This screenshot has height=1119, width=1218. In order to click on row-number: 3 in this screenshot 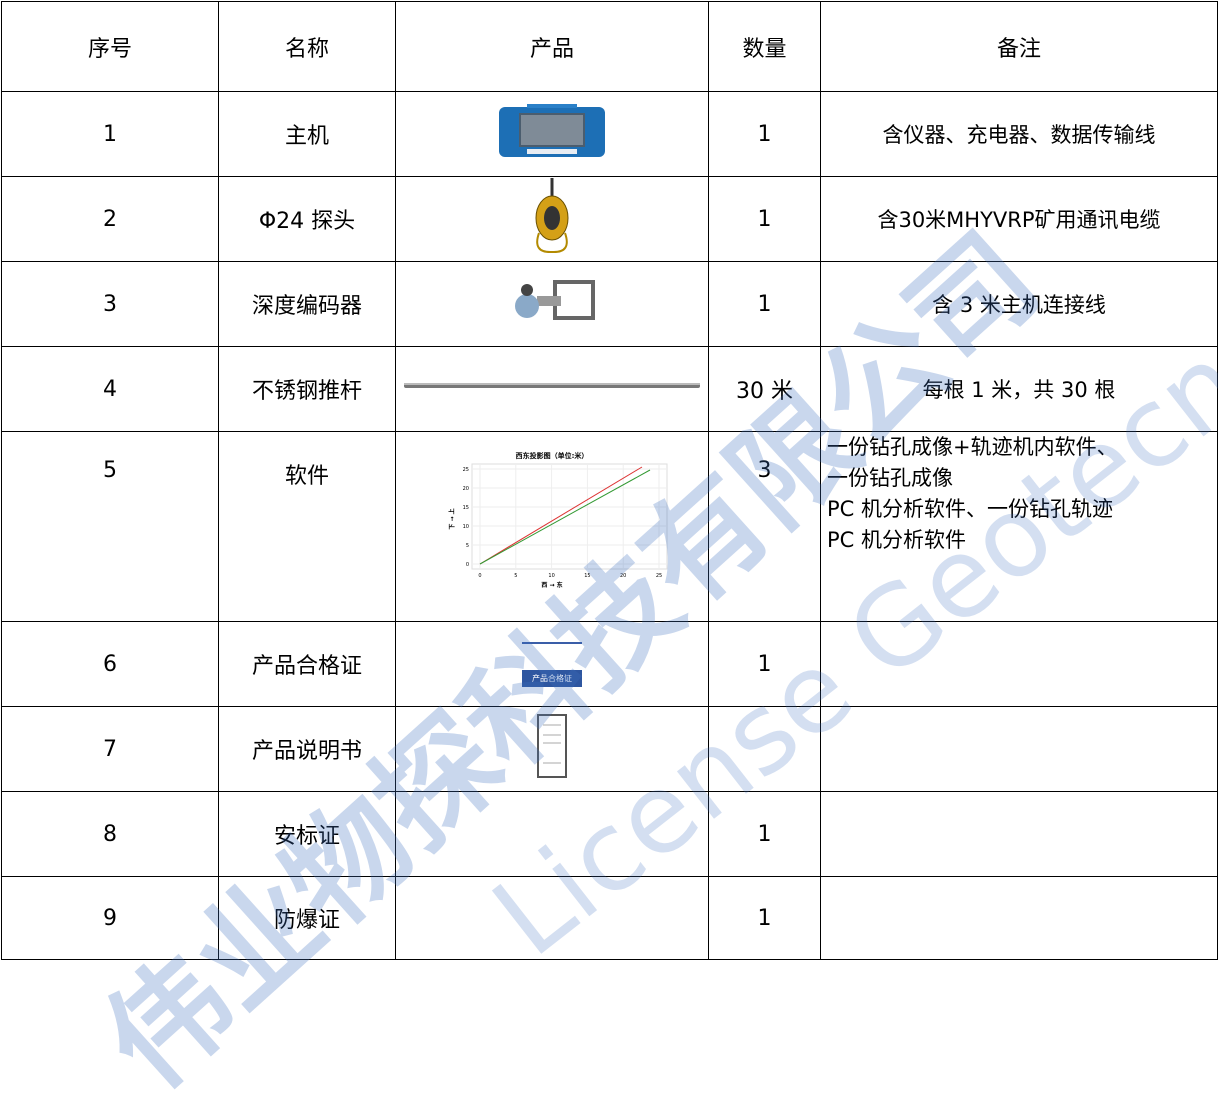, I will do `click(110, 304)`.